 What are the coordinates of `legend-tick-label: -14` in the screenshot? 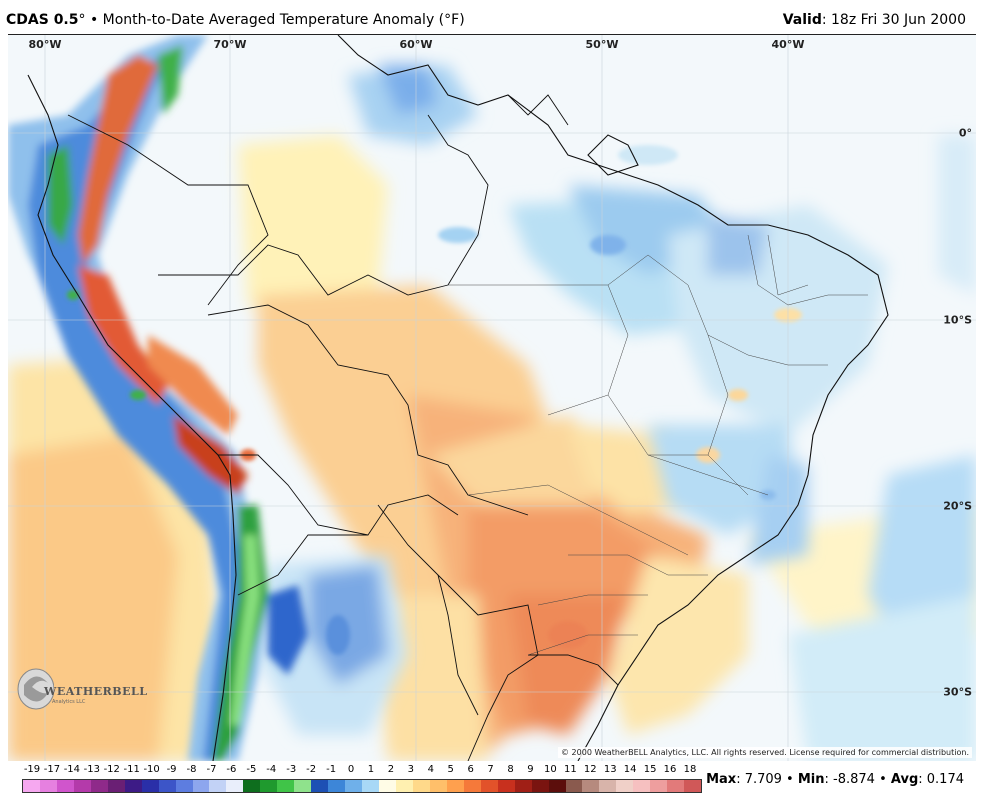 It's located at (72, 769).